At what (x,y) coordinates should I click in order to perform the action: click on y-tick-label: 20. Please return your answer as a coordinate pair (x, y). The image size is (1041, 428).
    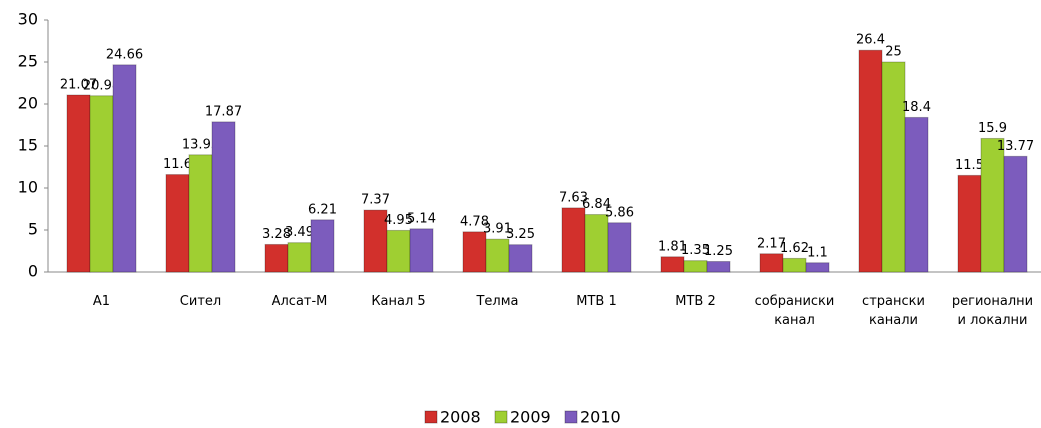
    Looking at the image, I should click on (28, 103).